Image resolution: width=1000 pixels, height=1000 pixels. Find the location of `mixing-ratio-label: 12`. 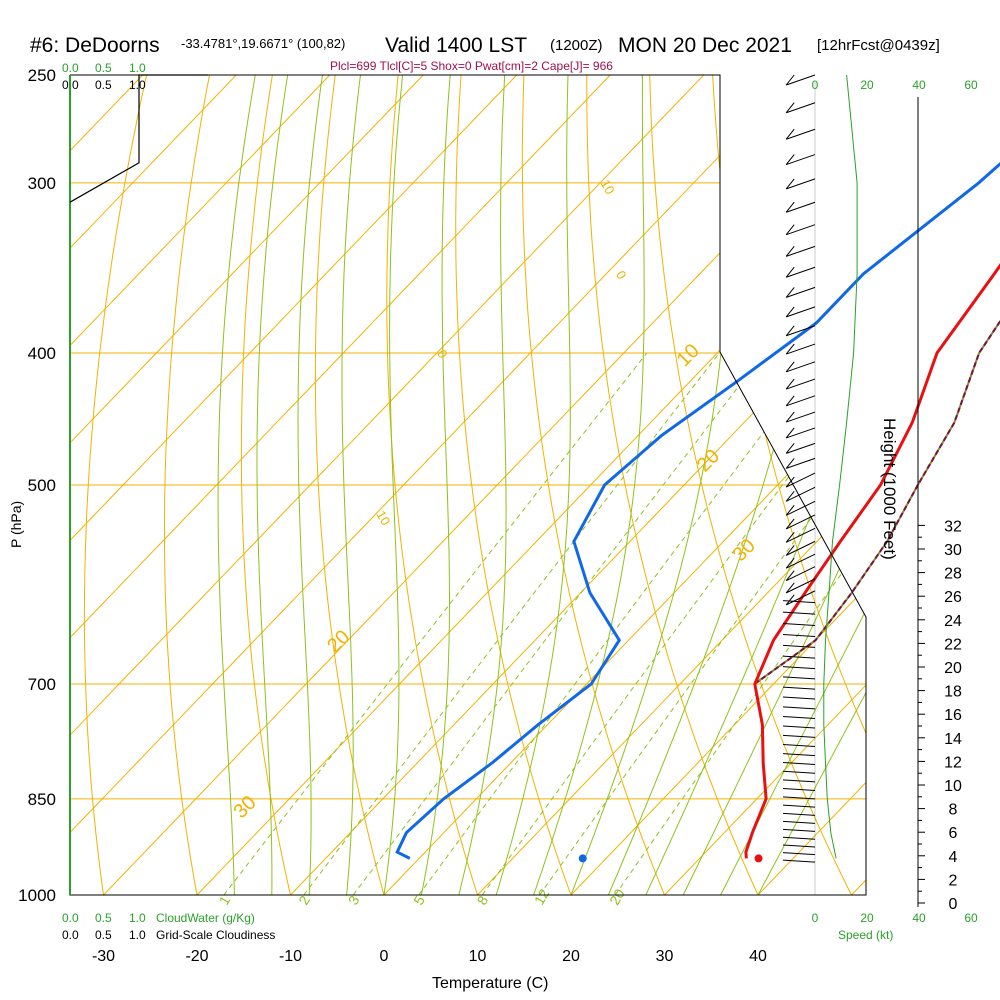

mixing-ratio-label: 12 is located at coordinates (542, 897).